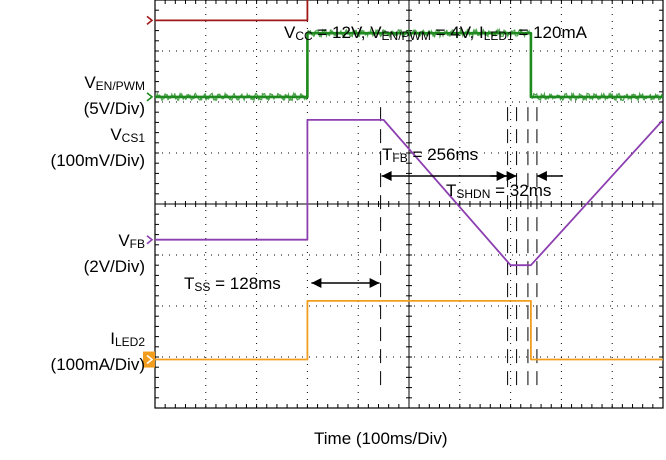 The height and width of the screenshot is (460, 666). What do you see at coordinates (114, 108) in the screenshot?
I see `channel-ven-scale: (5V/Div)` at bounding box center [114, 108].